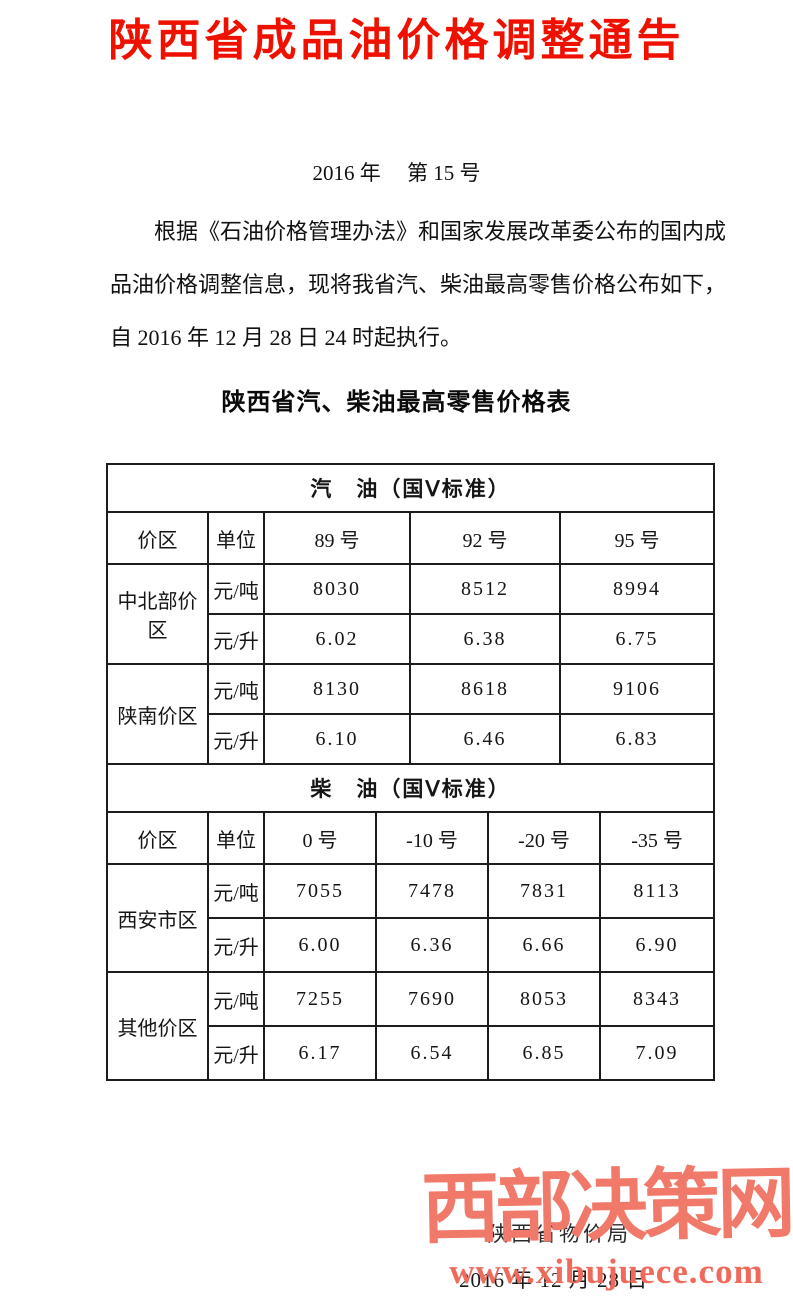  I want to click on cell-price: 6.38, so click(485, 639).